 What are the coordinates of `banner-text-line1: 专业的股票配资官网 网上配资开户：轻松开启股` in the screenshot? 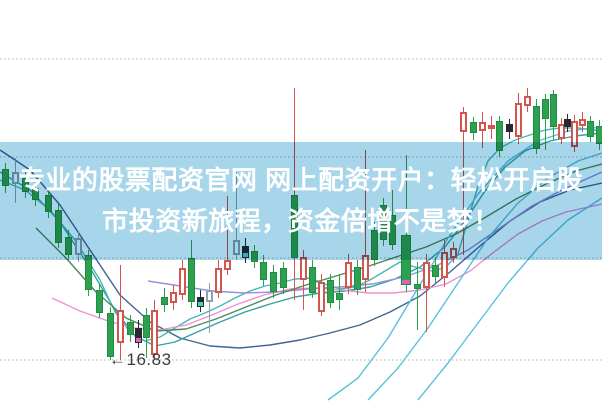 It's located at (301, 180).